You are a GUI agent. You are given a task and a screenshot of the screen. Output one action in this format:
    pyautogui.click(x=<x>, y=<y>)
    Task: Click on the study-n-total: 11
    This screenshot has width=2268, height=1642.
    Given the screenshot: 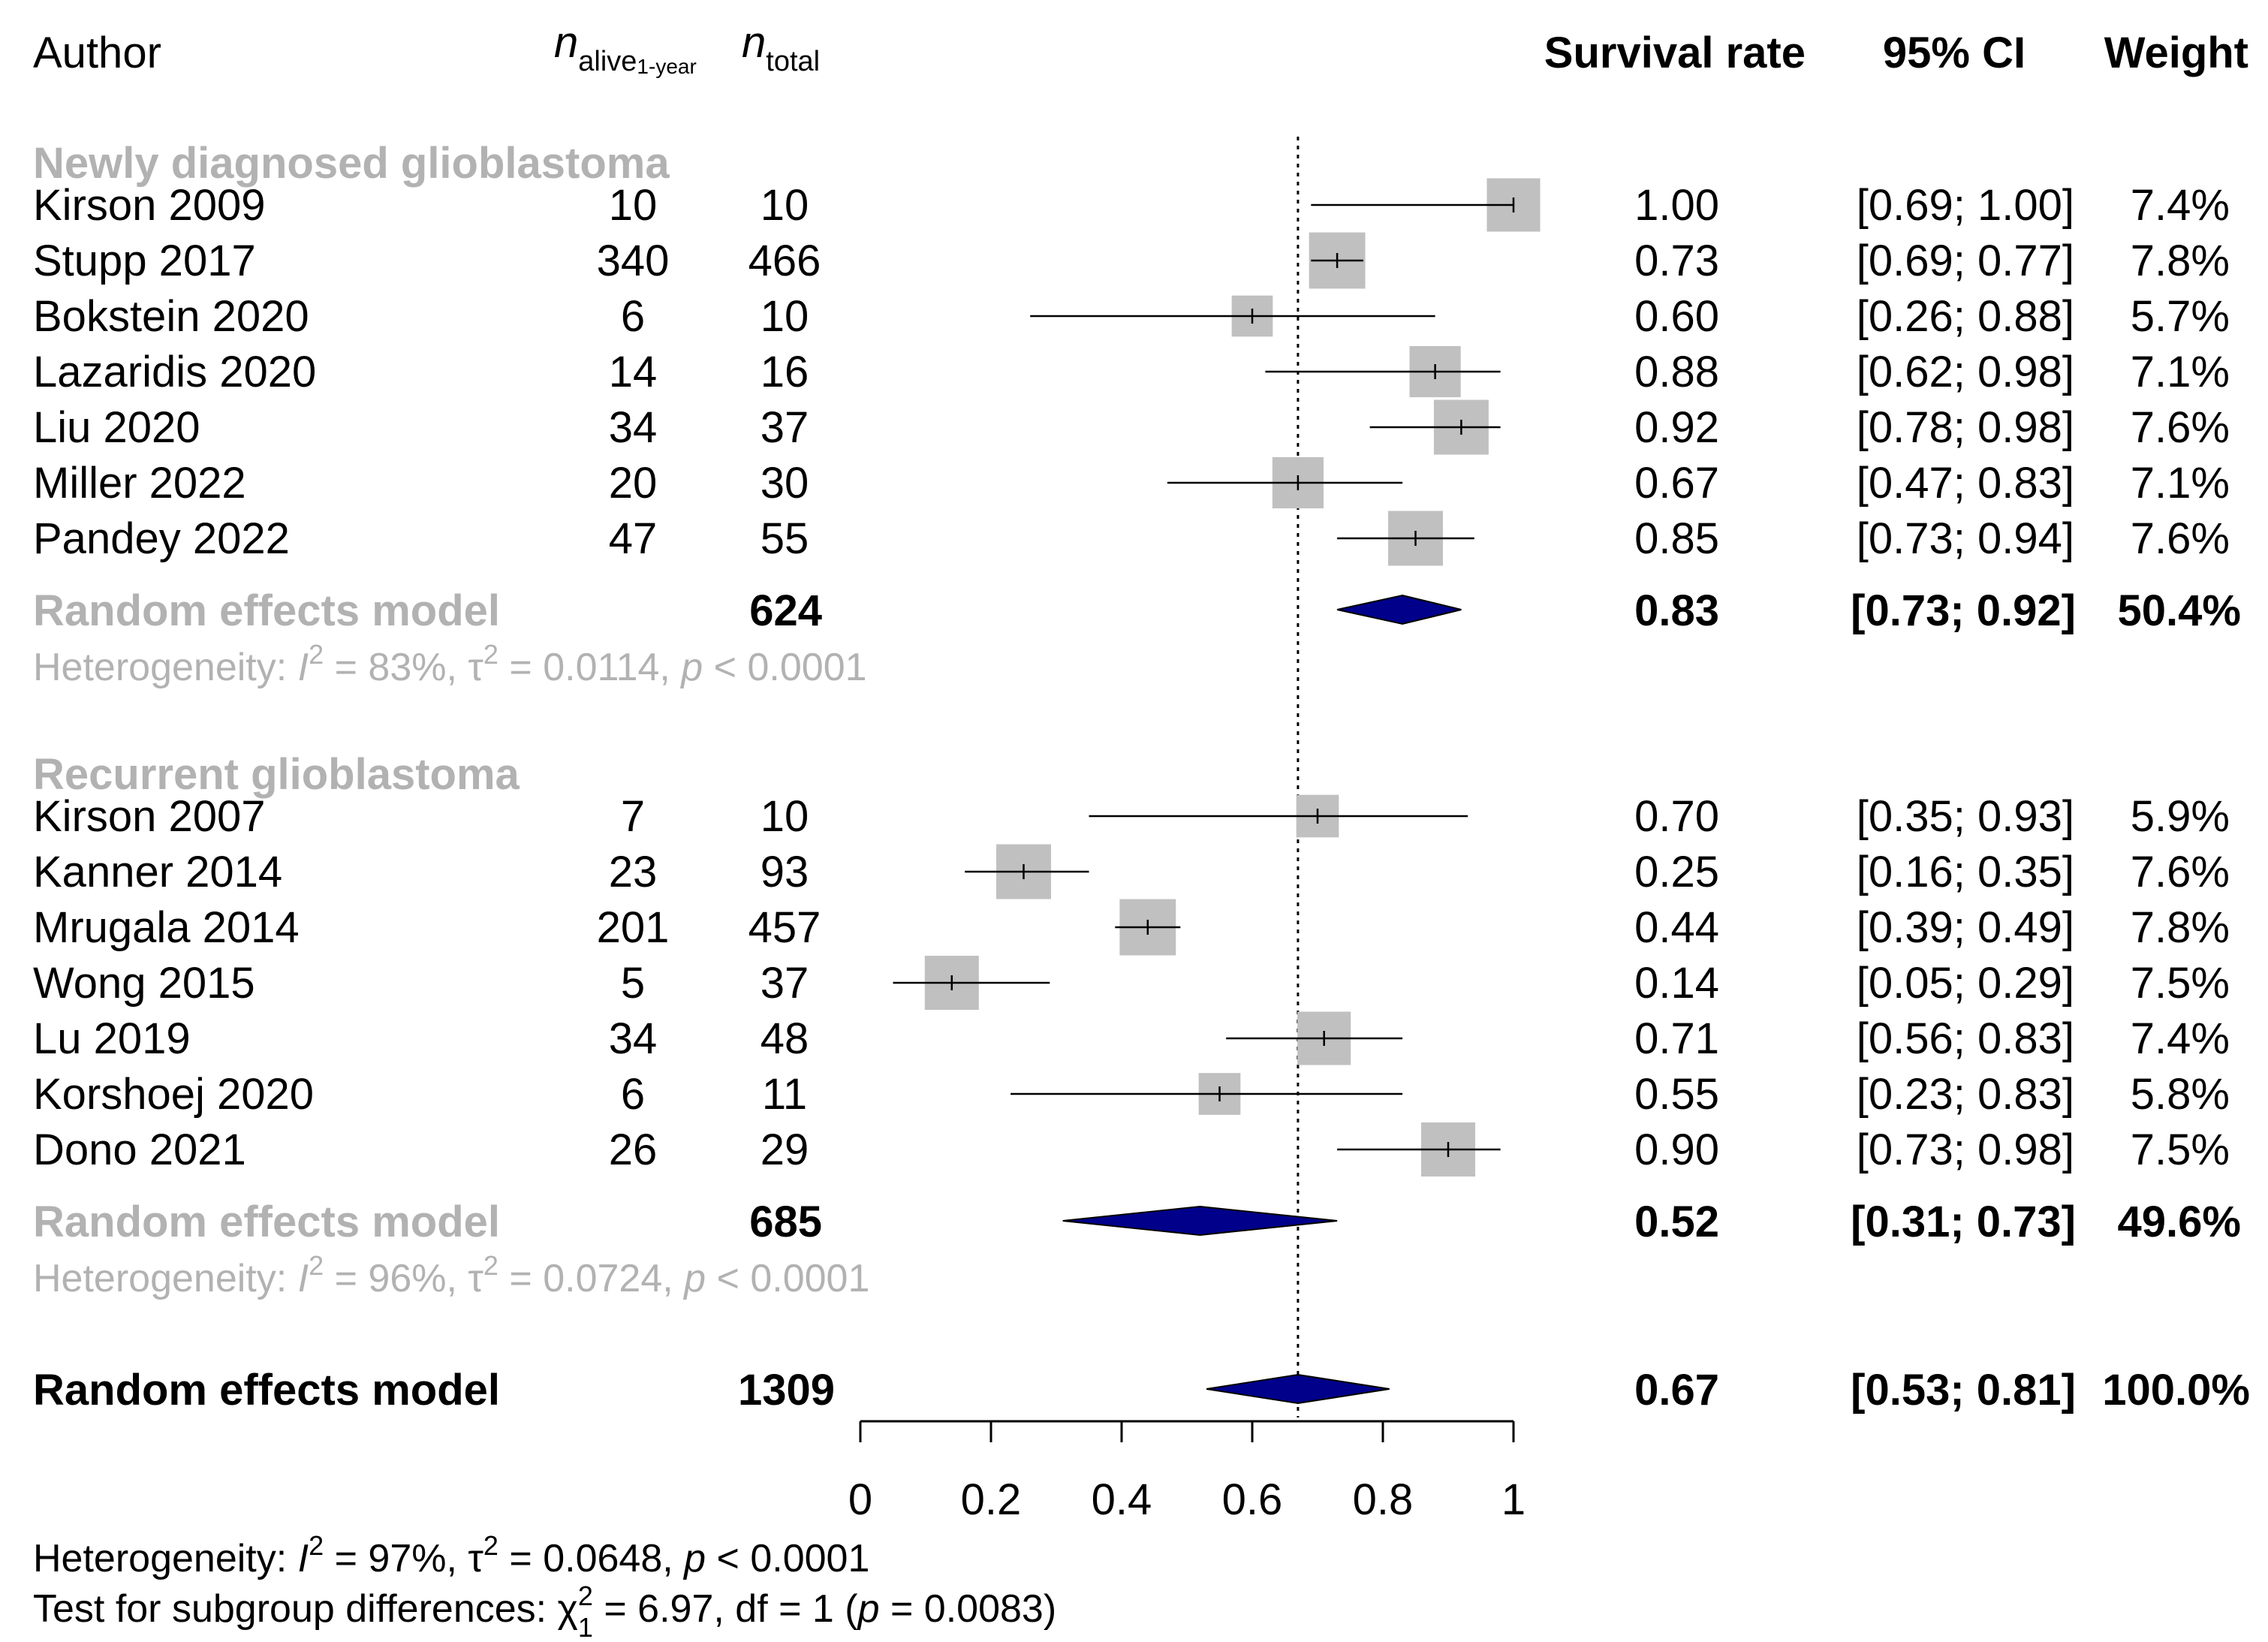 What is the action you would take?
    pyautogui.click(x=785, y=1094)
    